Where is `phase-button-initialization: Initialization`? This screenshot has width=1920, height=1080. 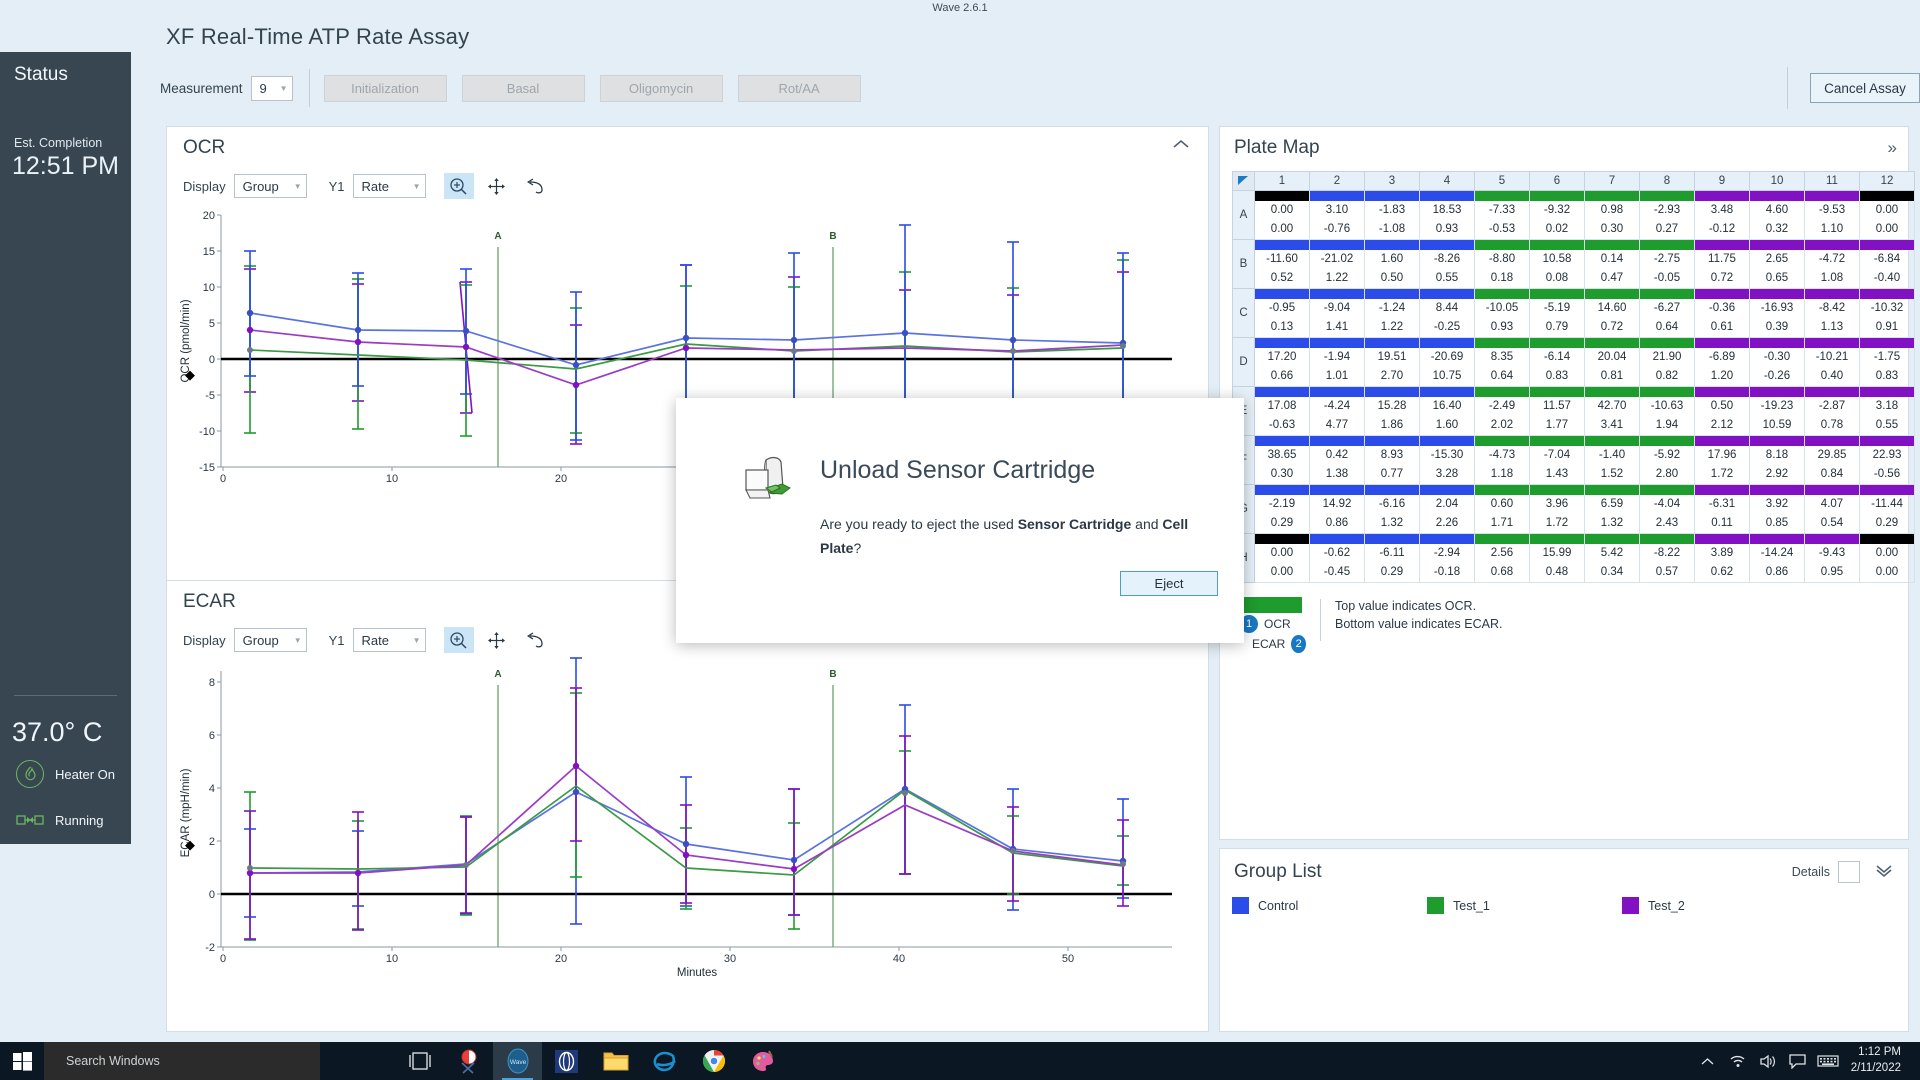 phase-button-initialization: Initialization is located at coordinates (385, 88).